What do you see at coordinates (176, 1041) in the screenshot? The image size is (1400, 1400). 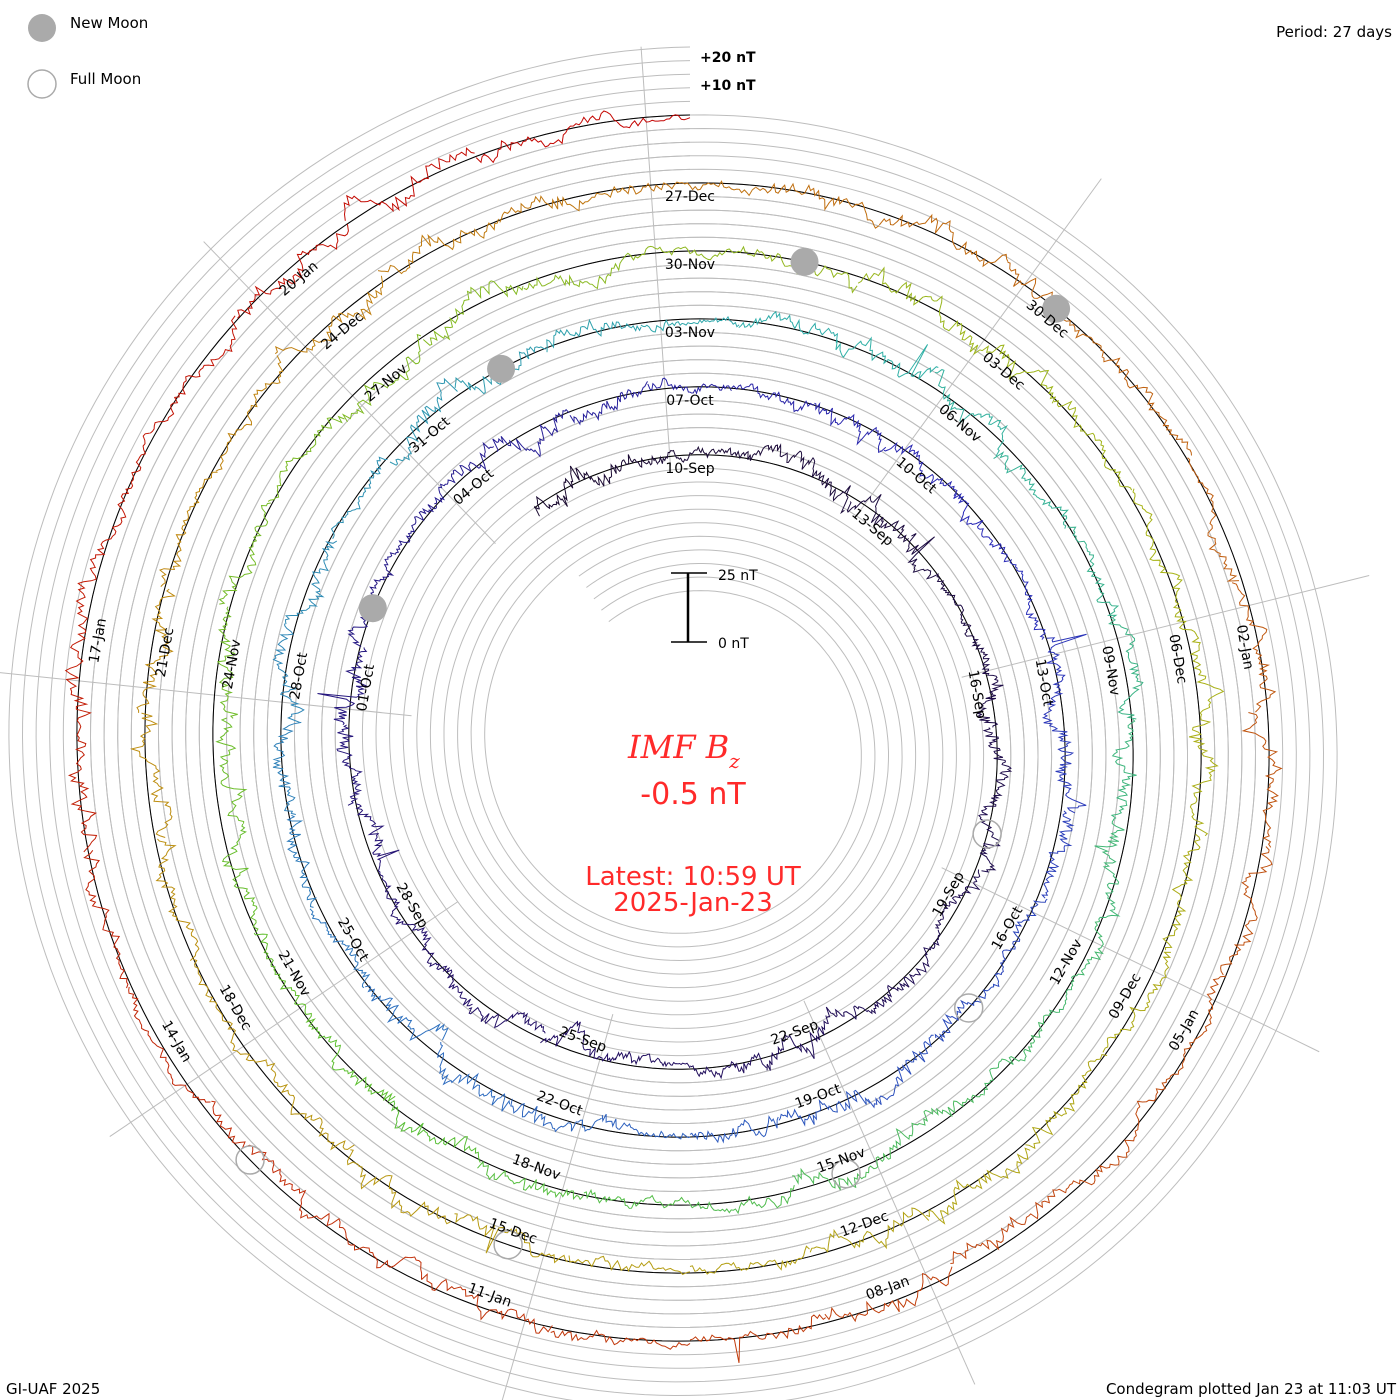 I see `date-label: 14-Jan` at bounding box center [176, 1041].